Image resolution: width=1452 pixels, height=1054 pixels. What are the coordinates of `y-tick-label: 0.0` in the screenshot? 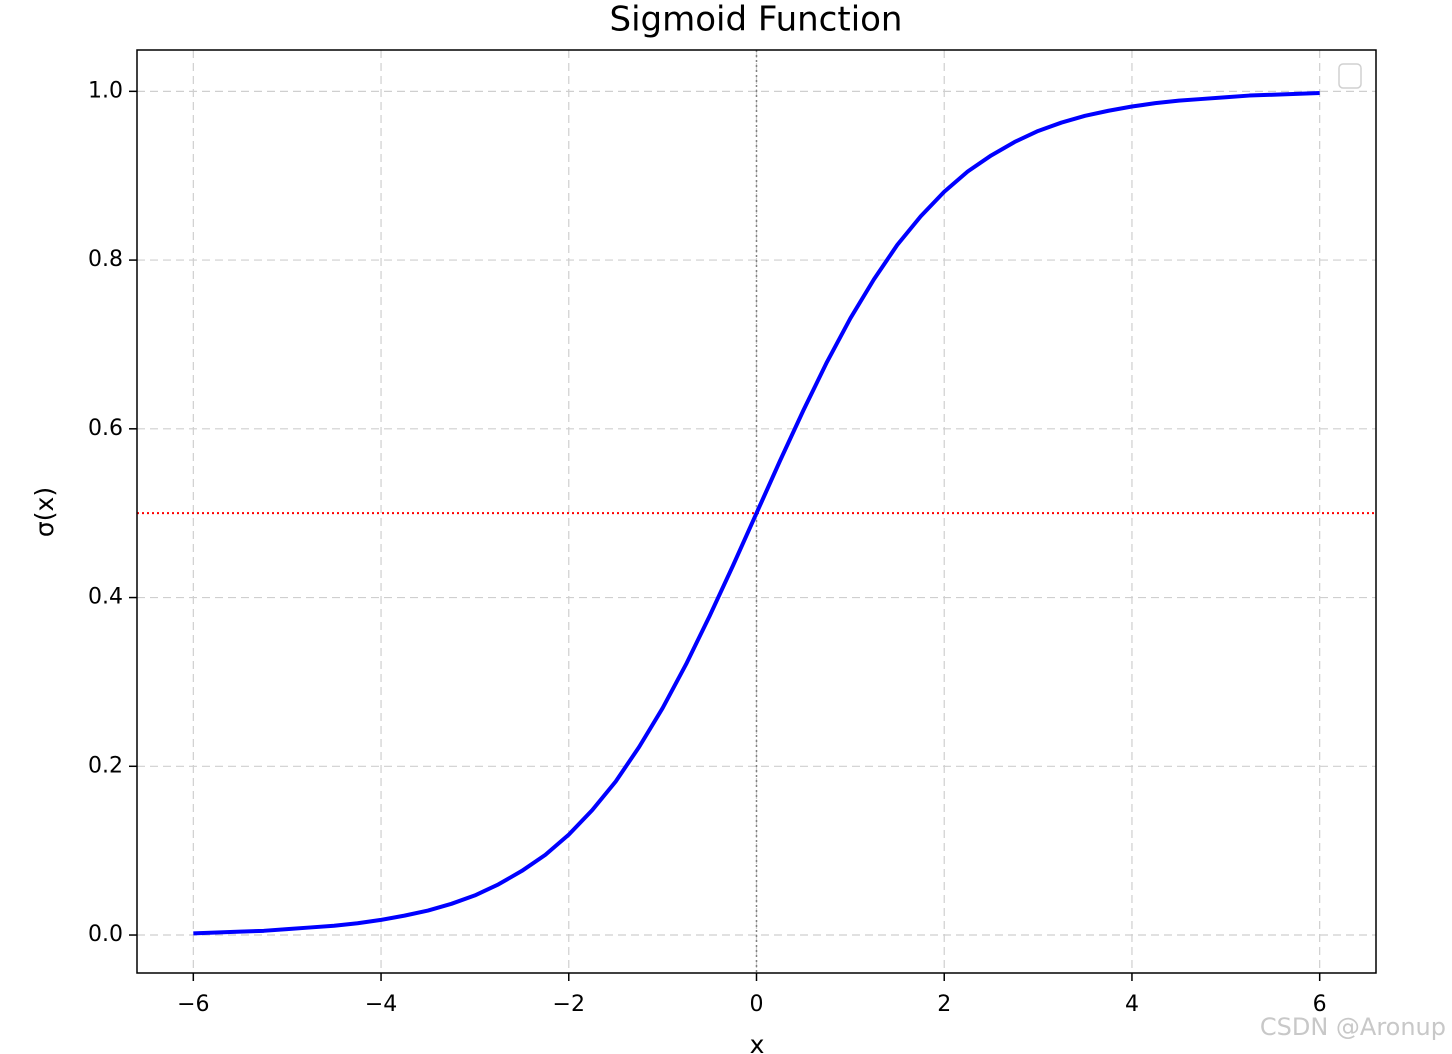 It's located at (105, 934).